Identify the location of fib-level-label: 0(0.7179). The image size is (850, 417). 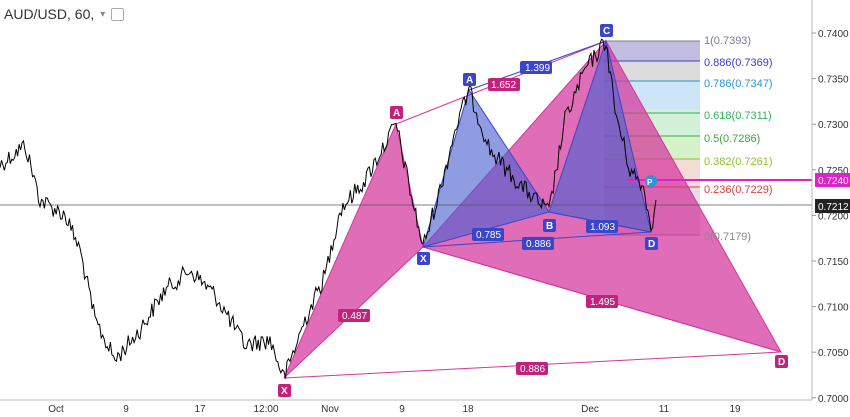
(727, 237).